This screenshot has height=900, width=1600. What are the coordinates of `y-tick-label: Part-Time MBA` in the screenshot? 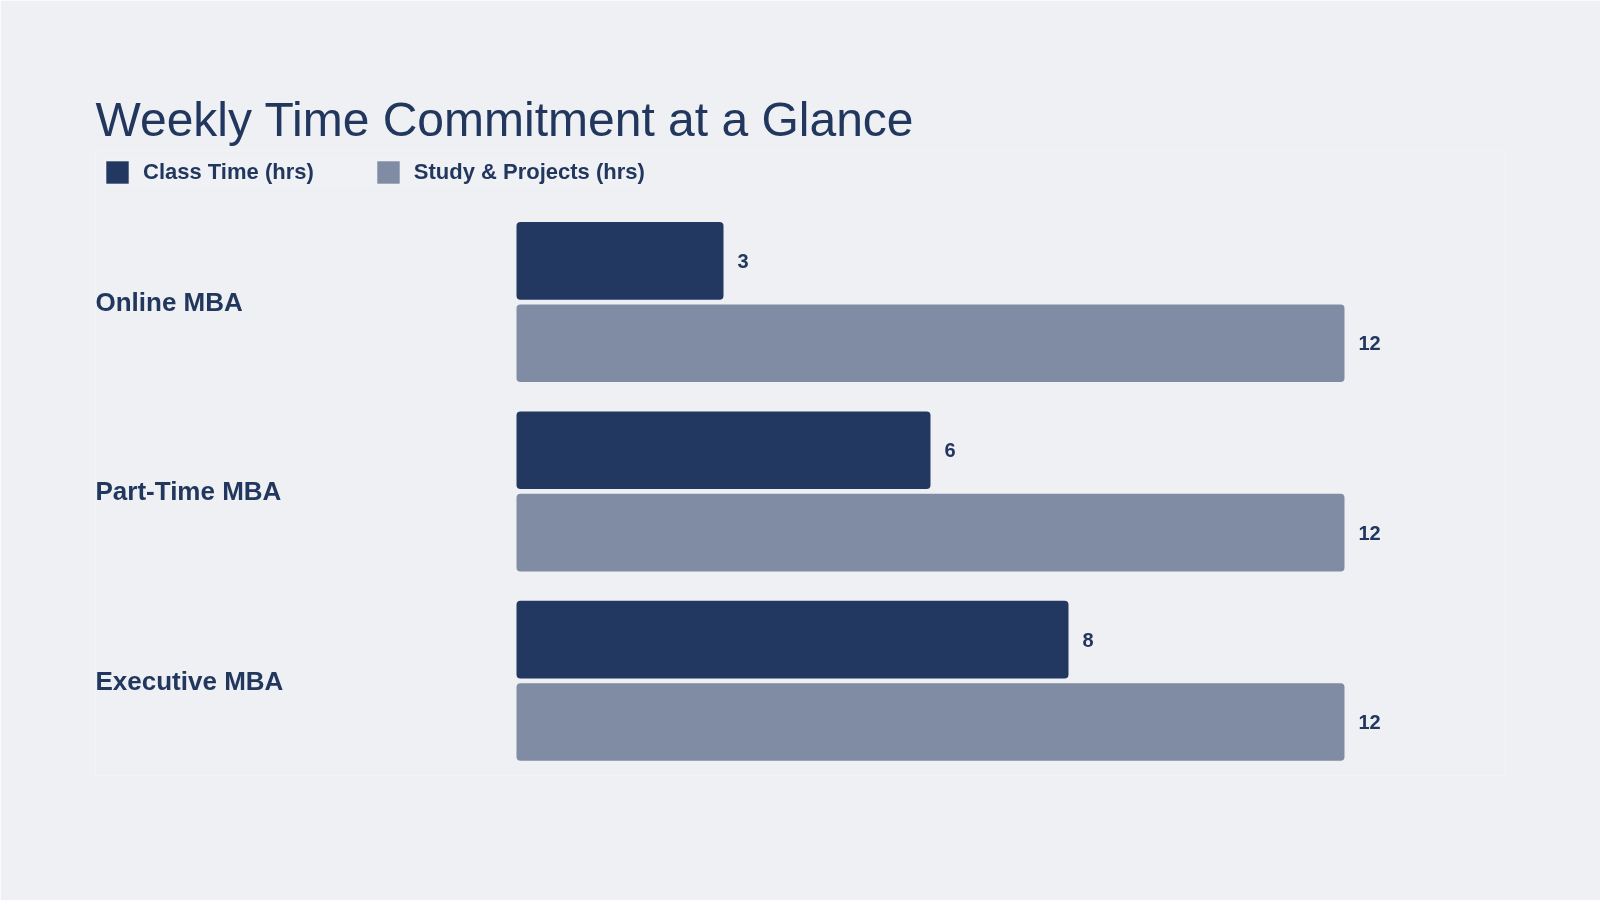 It's located at (188, 491).